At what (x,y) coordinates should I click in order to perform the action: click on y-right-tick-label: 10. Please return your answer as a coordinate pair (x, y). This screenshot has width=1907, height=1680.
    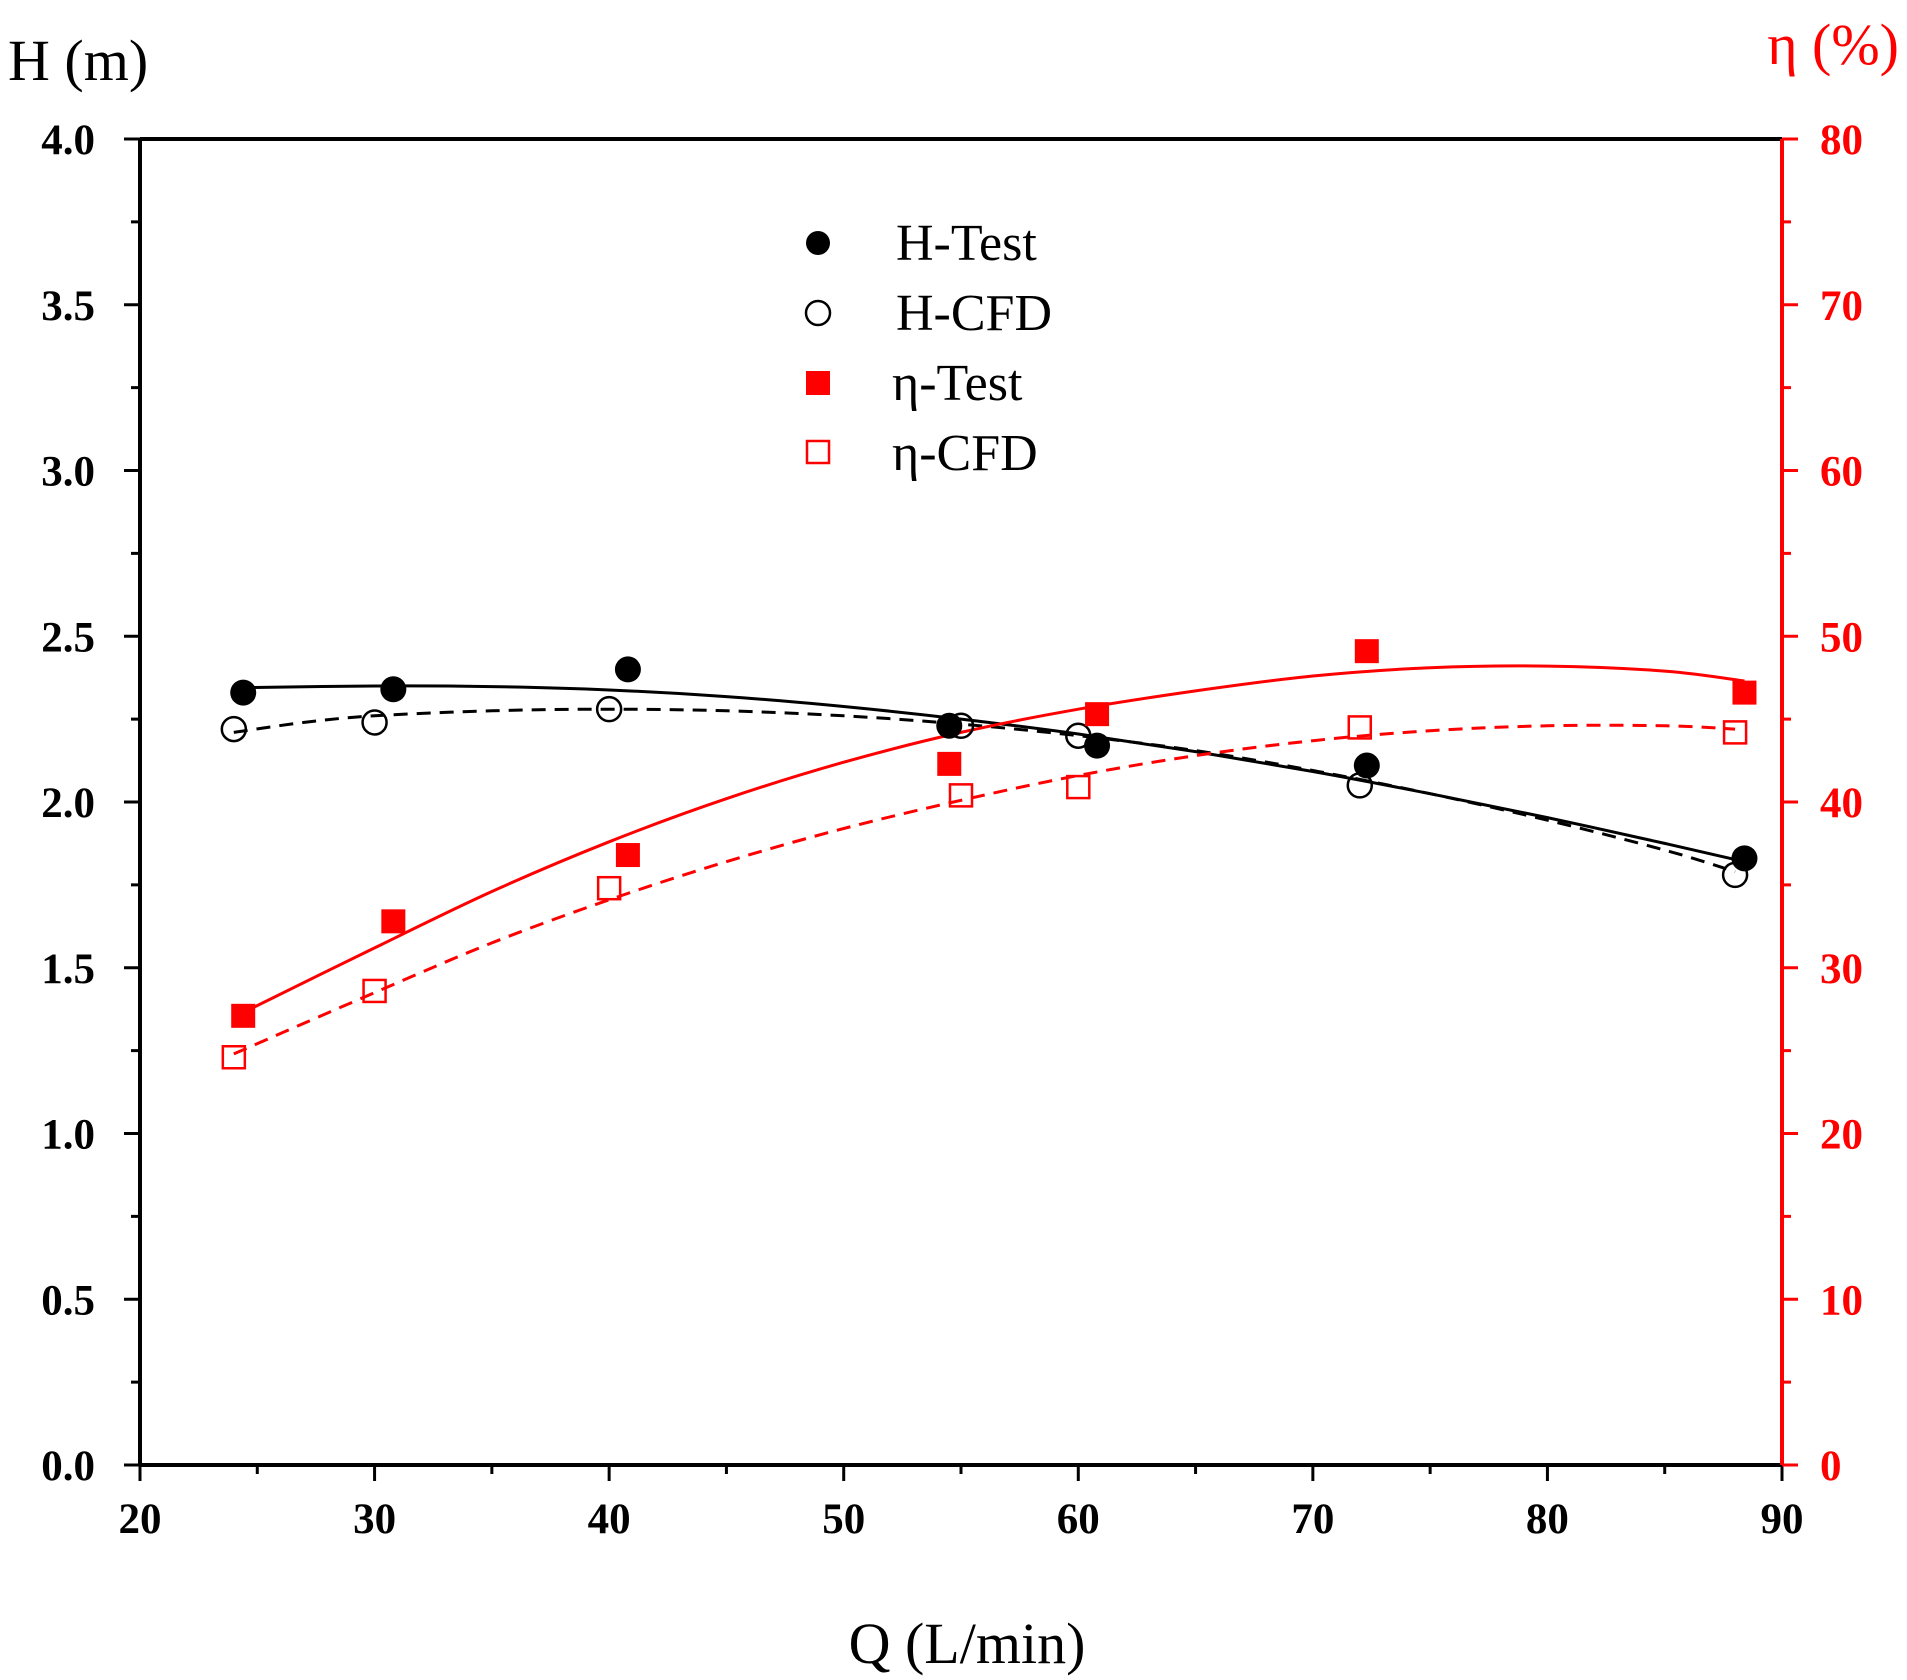
    Looking at the image, I should click on (1841, 1300).